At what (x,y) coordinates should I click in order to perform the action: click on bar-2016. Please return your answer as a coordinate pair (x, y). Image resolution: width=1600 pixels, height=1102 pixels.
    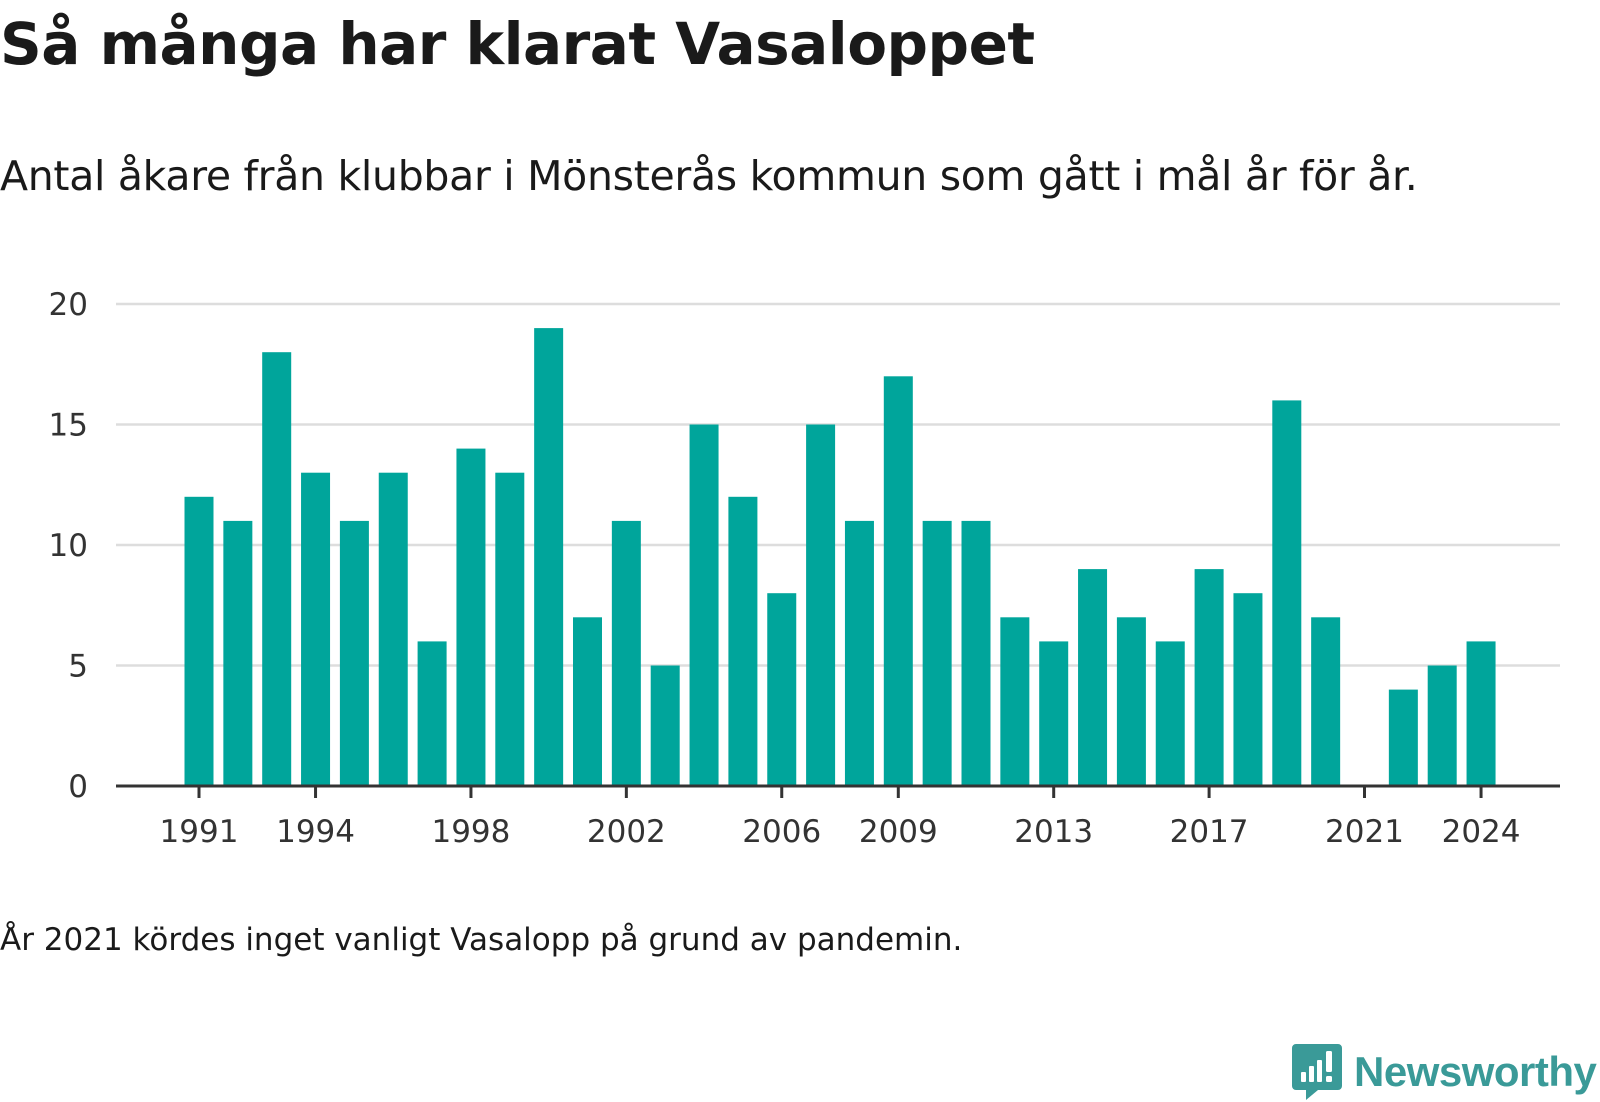
    Looking at the image, I should click on (1170, 713).